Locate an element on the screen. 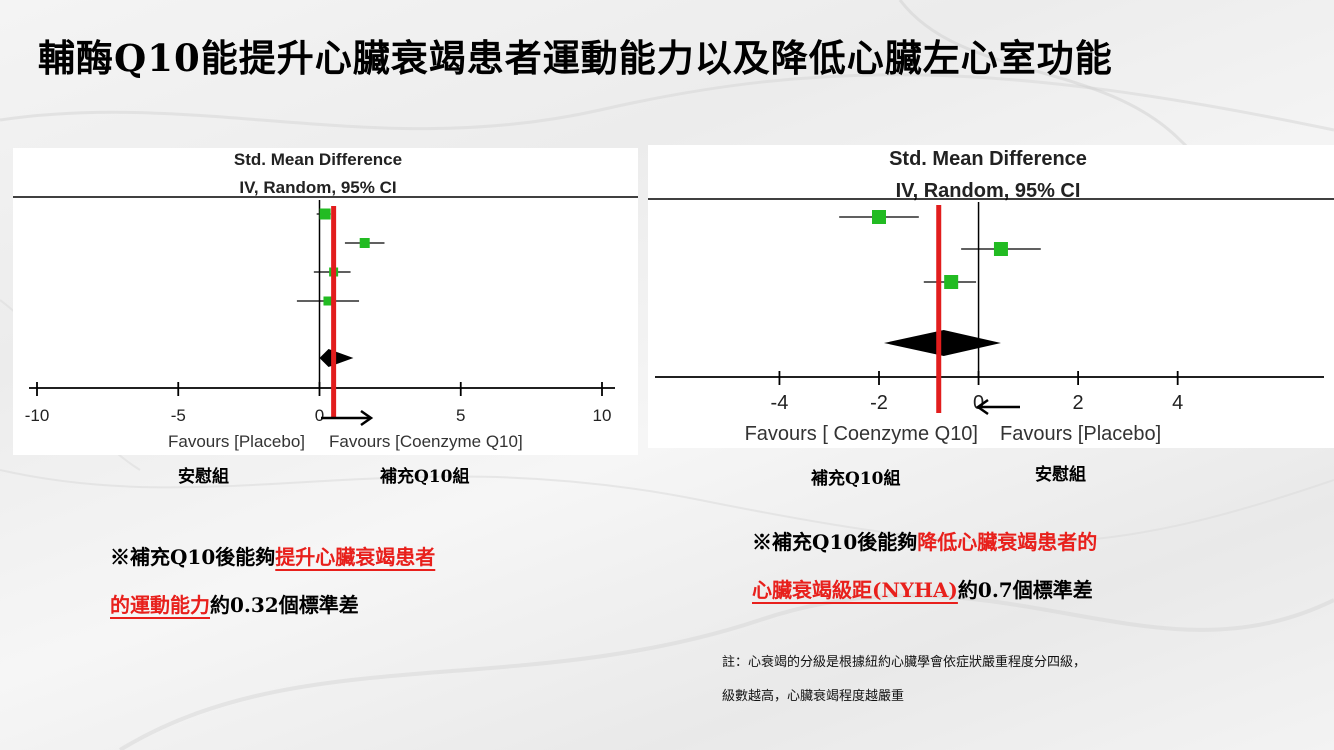  favours-left-label: Favours [ Coenzyme Q10] is located at coordinates (861, 434).